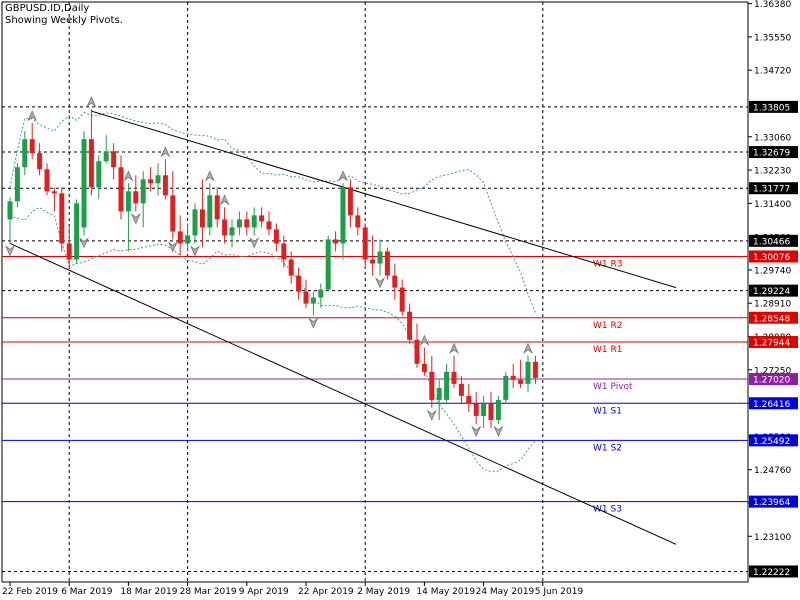 Image resolution: width=800 pixels, height=600 pixels. I want to click on pivot-price-label: 1.27020, so click(771, 381).